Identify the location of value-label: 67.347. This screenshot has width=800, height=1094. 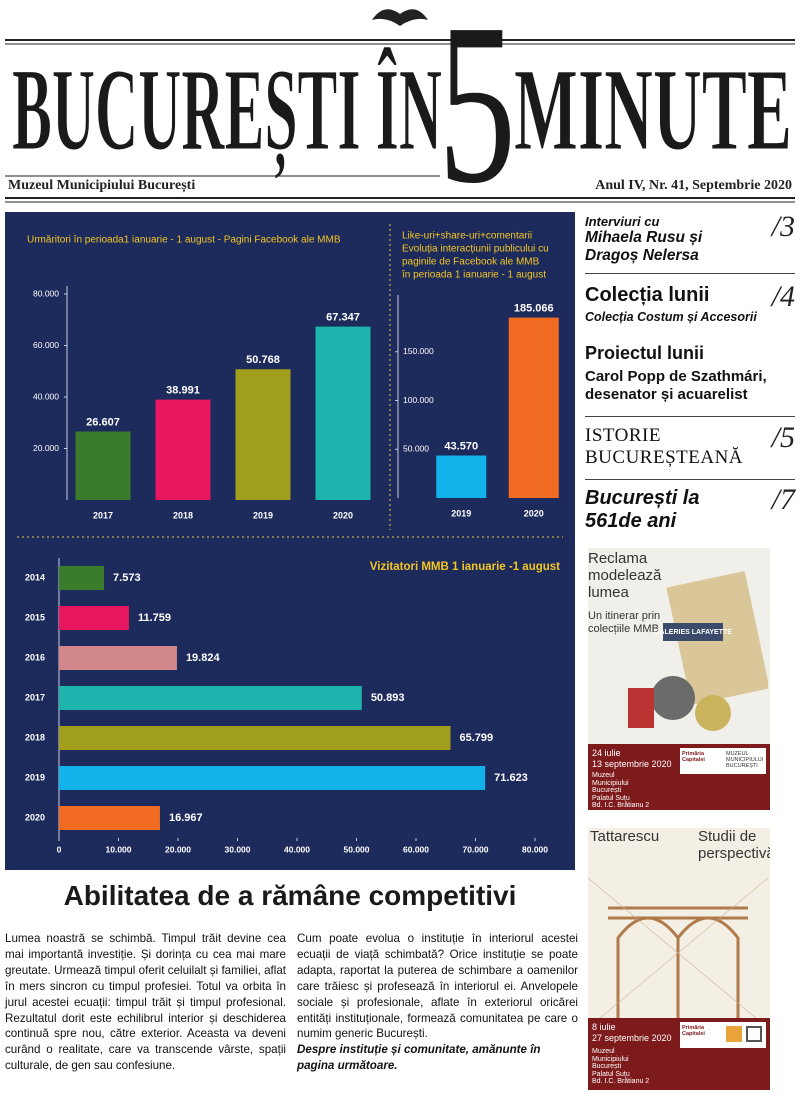
(343, 317).